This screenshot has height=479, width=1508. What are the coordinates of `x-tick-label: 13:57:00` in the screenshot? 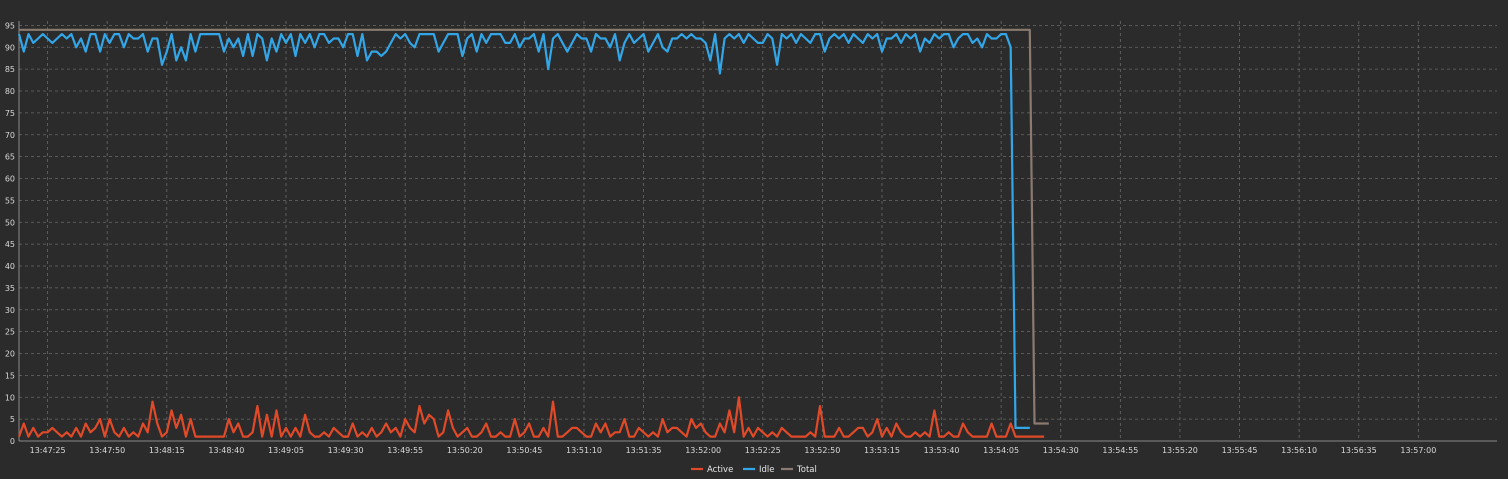 It's located at (1418, 450).